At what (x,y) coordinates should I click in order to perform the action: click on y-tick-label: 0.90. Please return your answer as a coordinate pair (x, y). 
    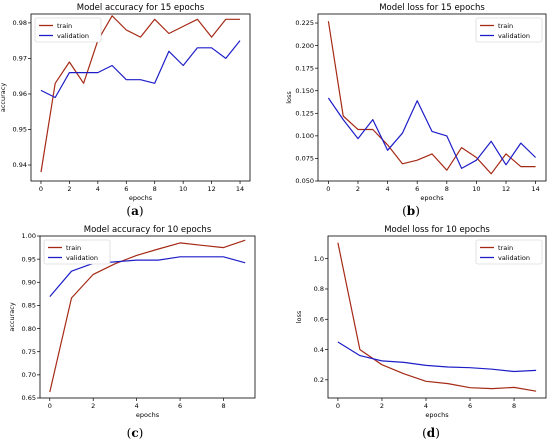
    Looking at the image, I should click on (29, 282).